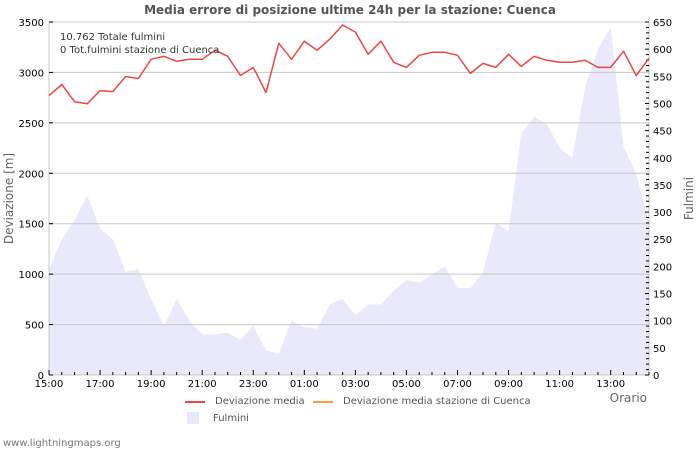 Image resolution: width=700 pixels, height=450 pixels. I want to click on right-tick-label: 50, so click(659, 349).